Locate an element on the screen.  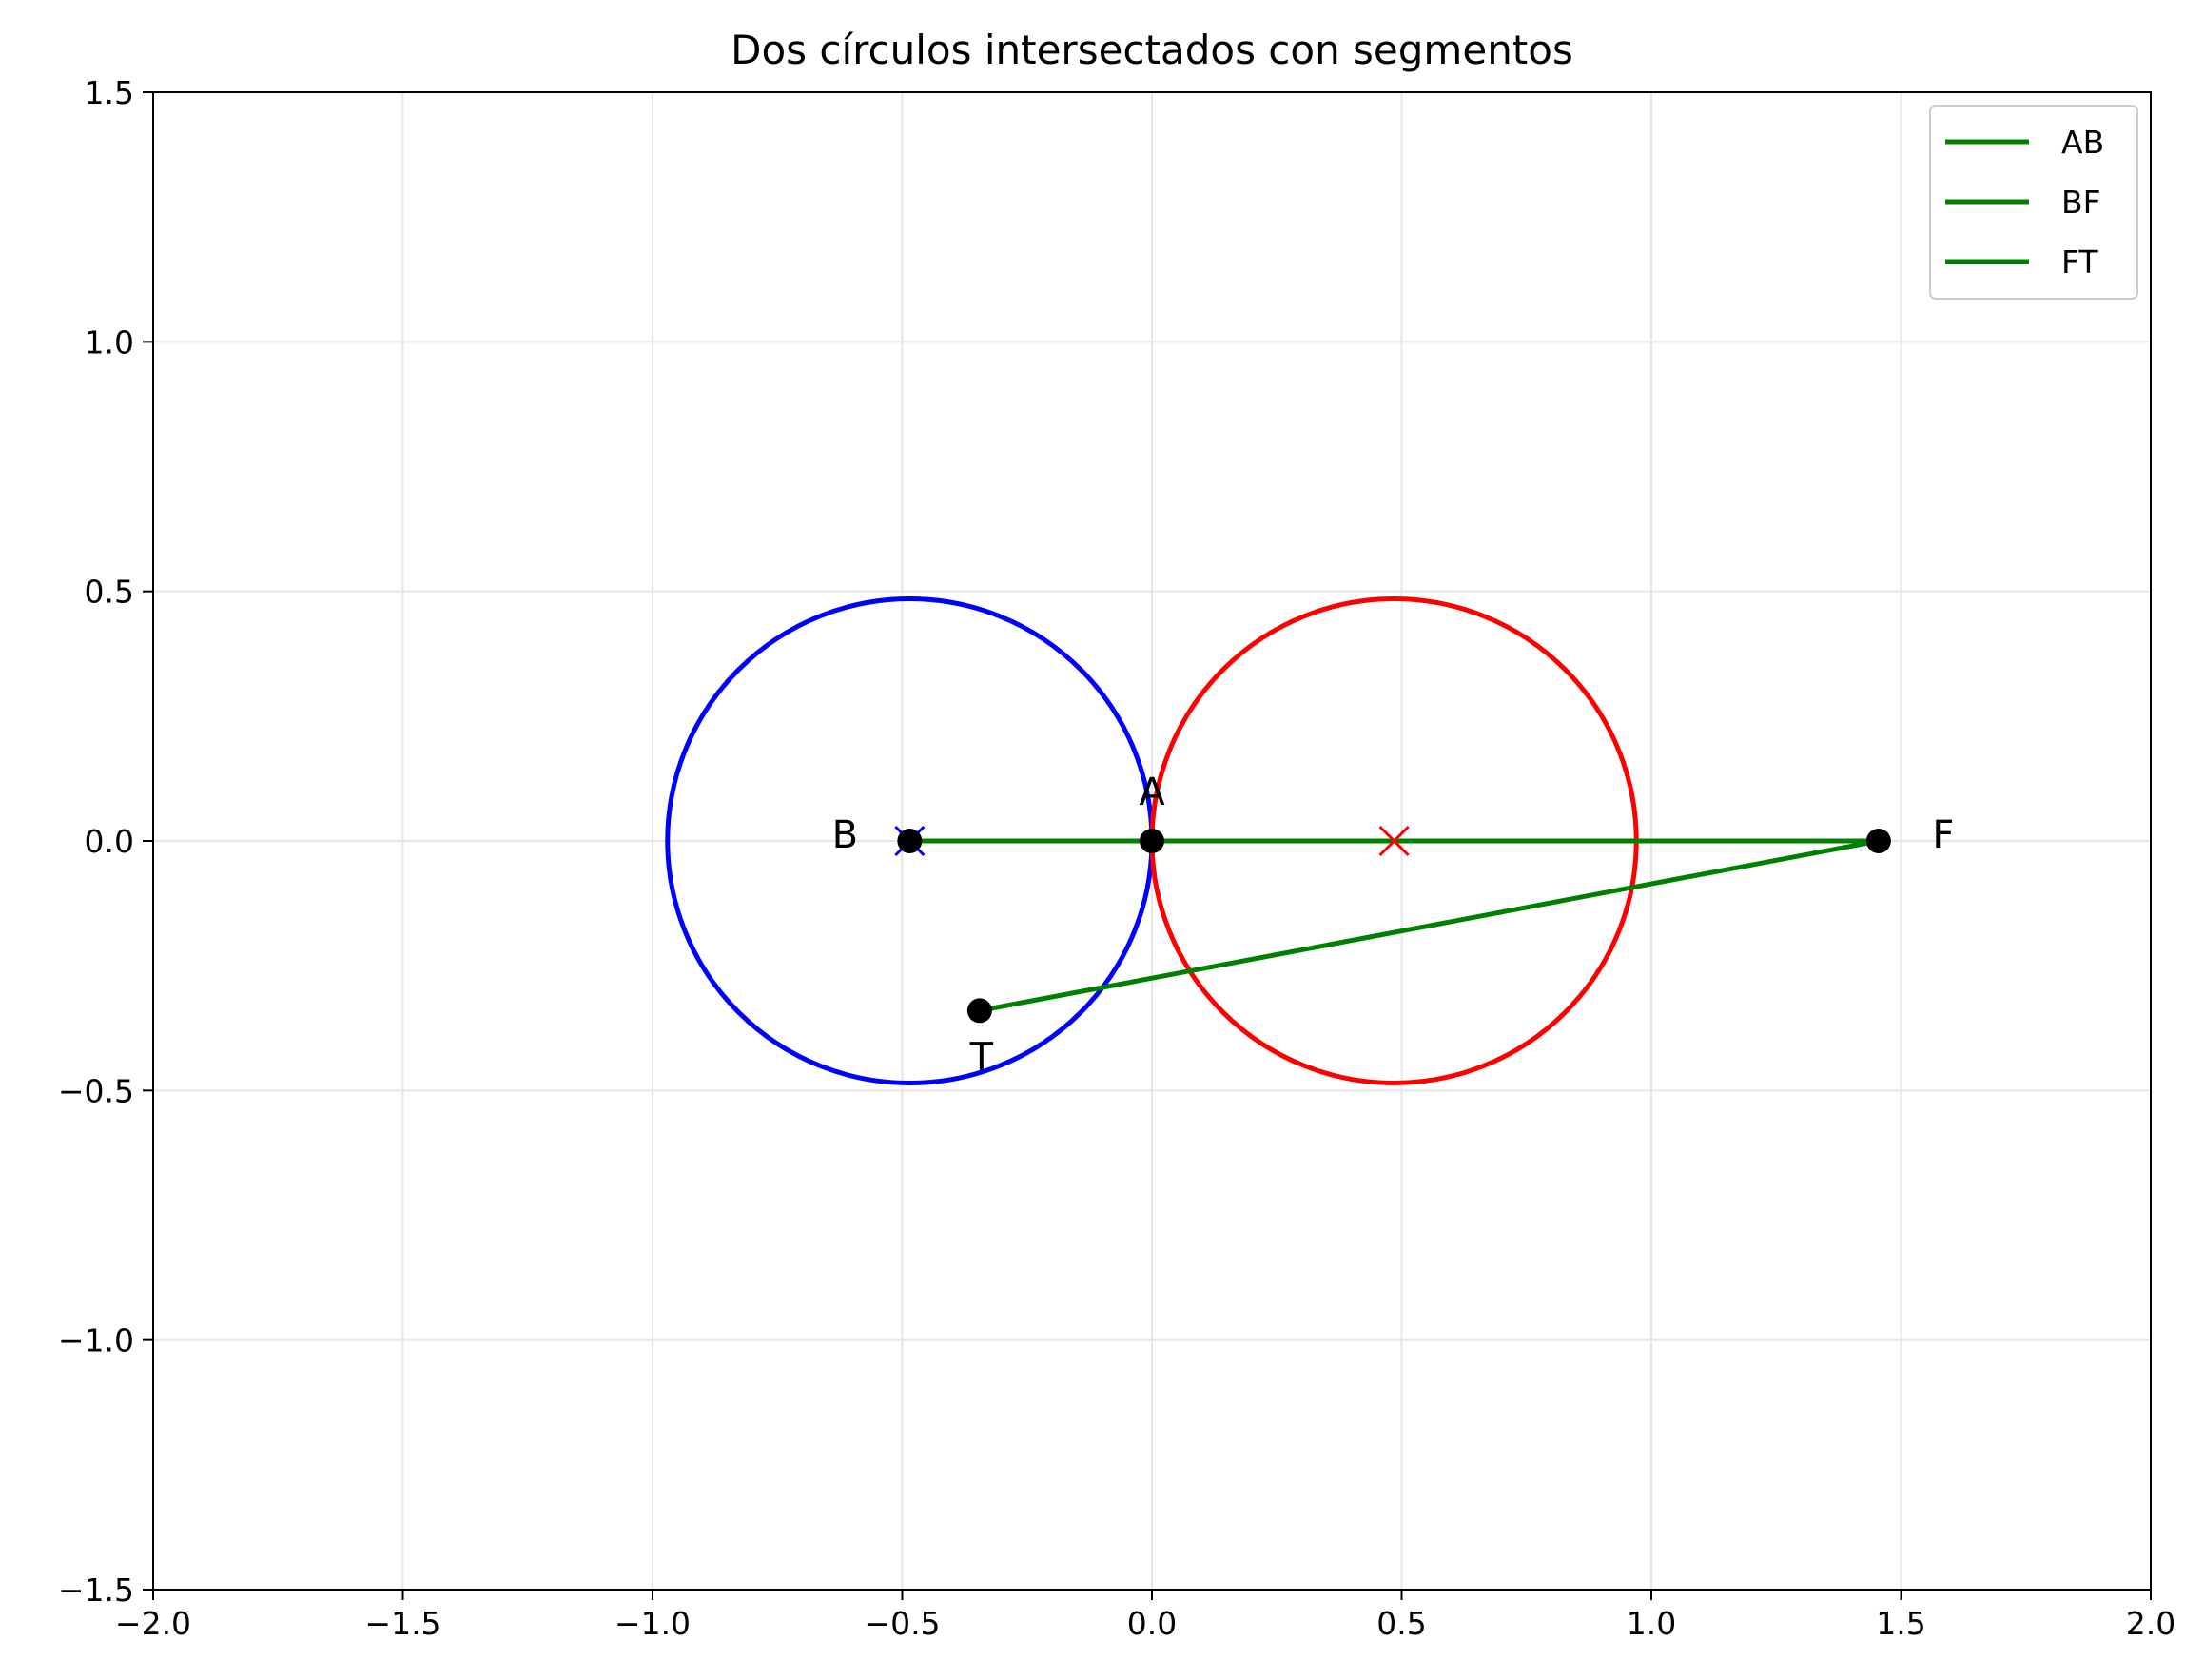
point-label-t: T is located at coordinates (982, 1057).